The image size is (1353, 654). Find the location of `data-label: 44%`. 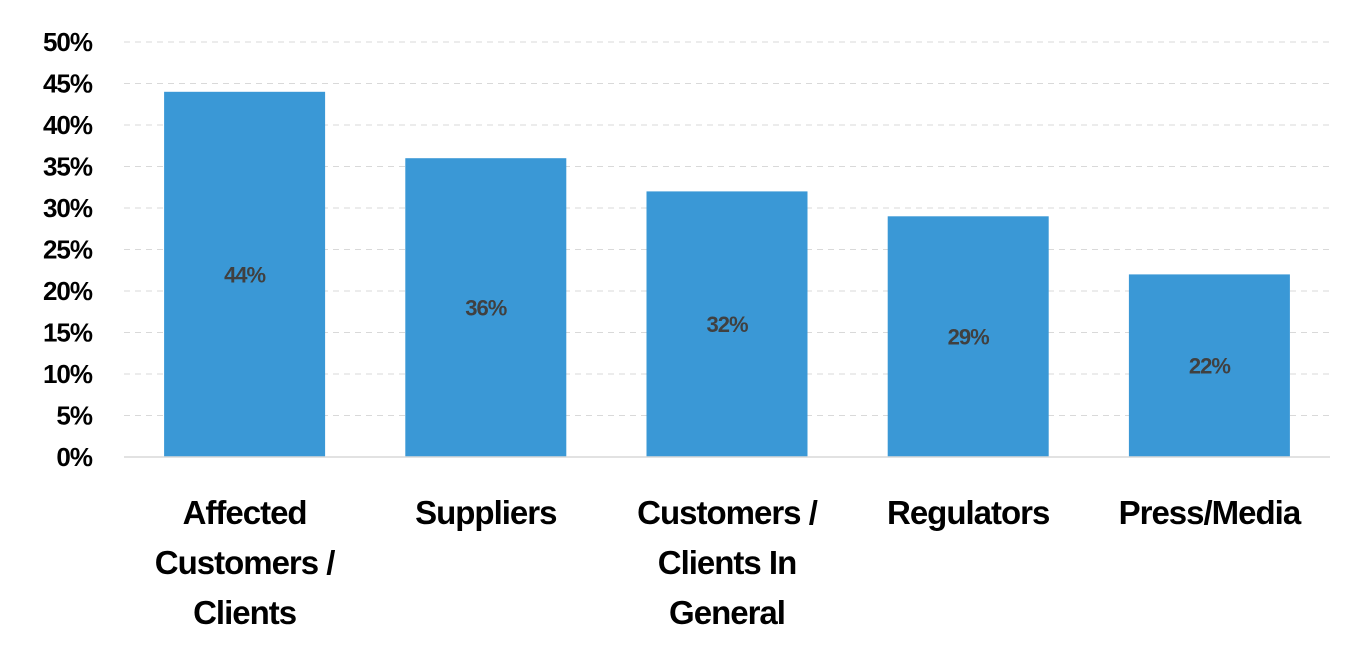

data-label: 44% is located at coordinates (244, 274).